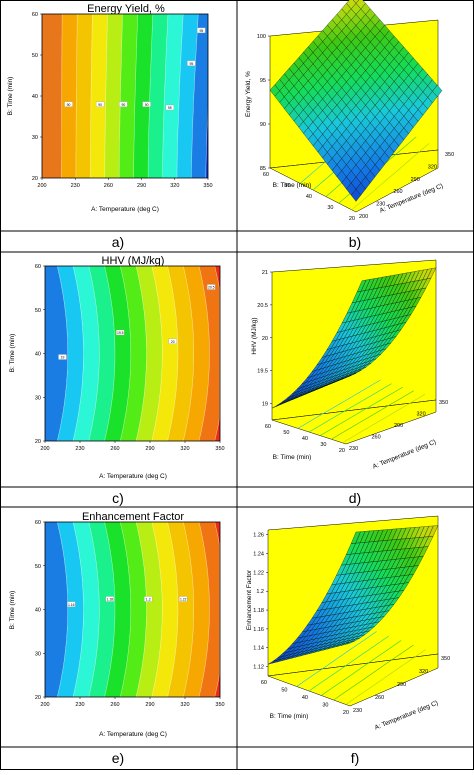  I want to click on chart-title: HHV (MJ/kg), so click(133, 261).